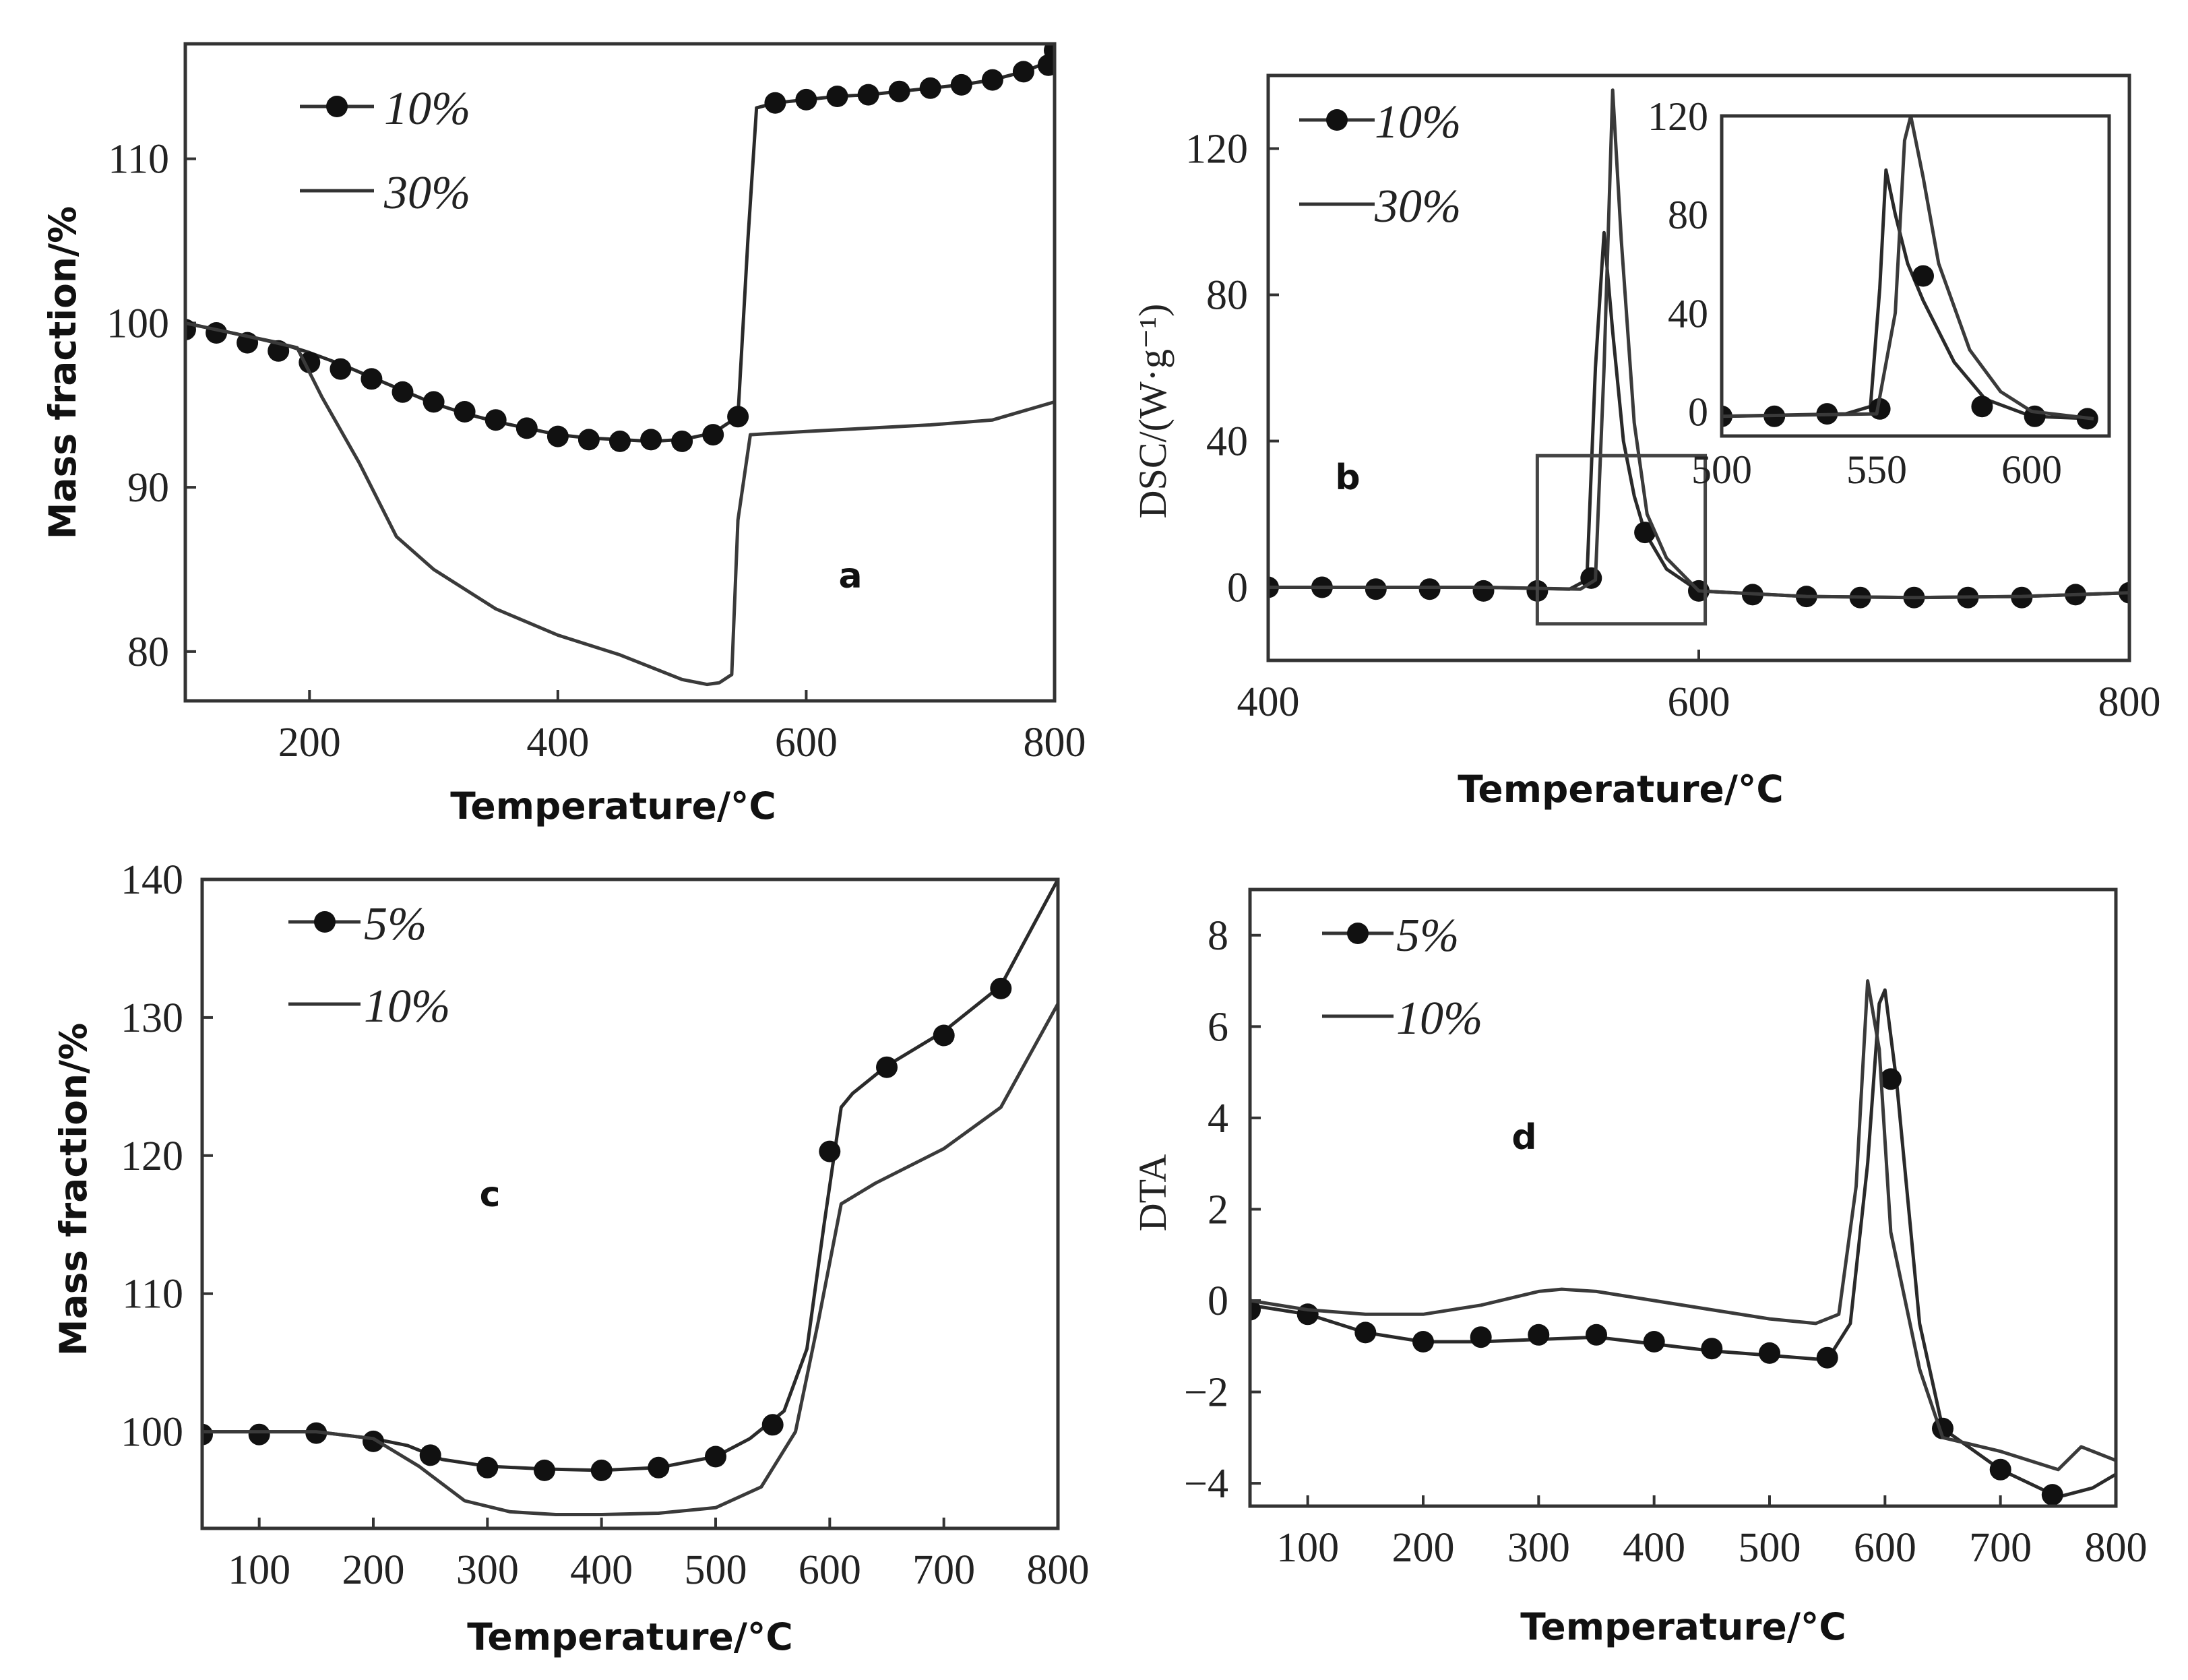 Image resolution: width=2188 pixels, height=1680 pixels. Describe the element at coordinates (1402, 977) in the screenshot. I see `panel-d-legend: 5% 10%` at that location.